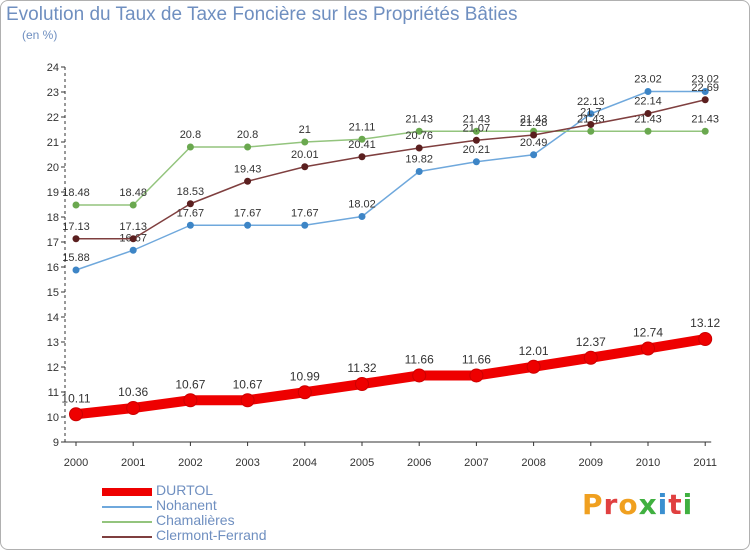 This screenshot has height=550, width=750. I want to click on data-label-0: 10.36, so click(133, 392).